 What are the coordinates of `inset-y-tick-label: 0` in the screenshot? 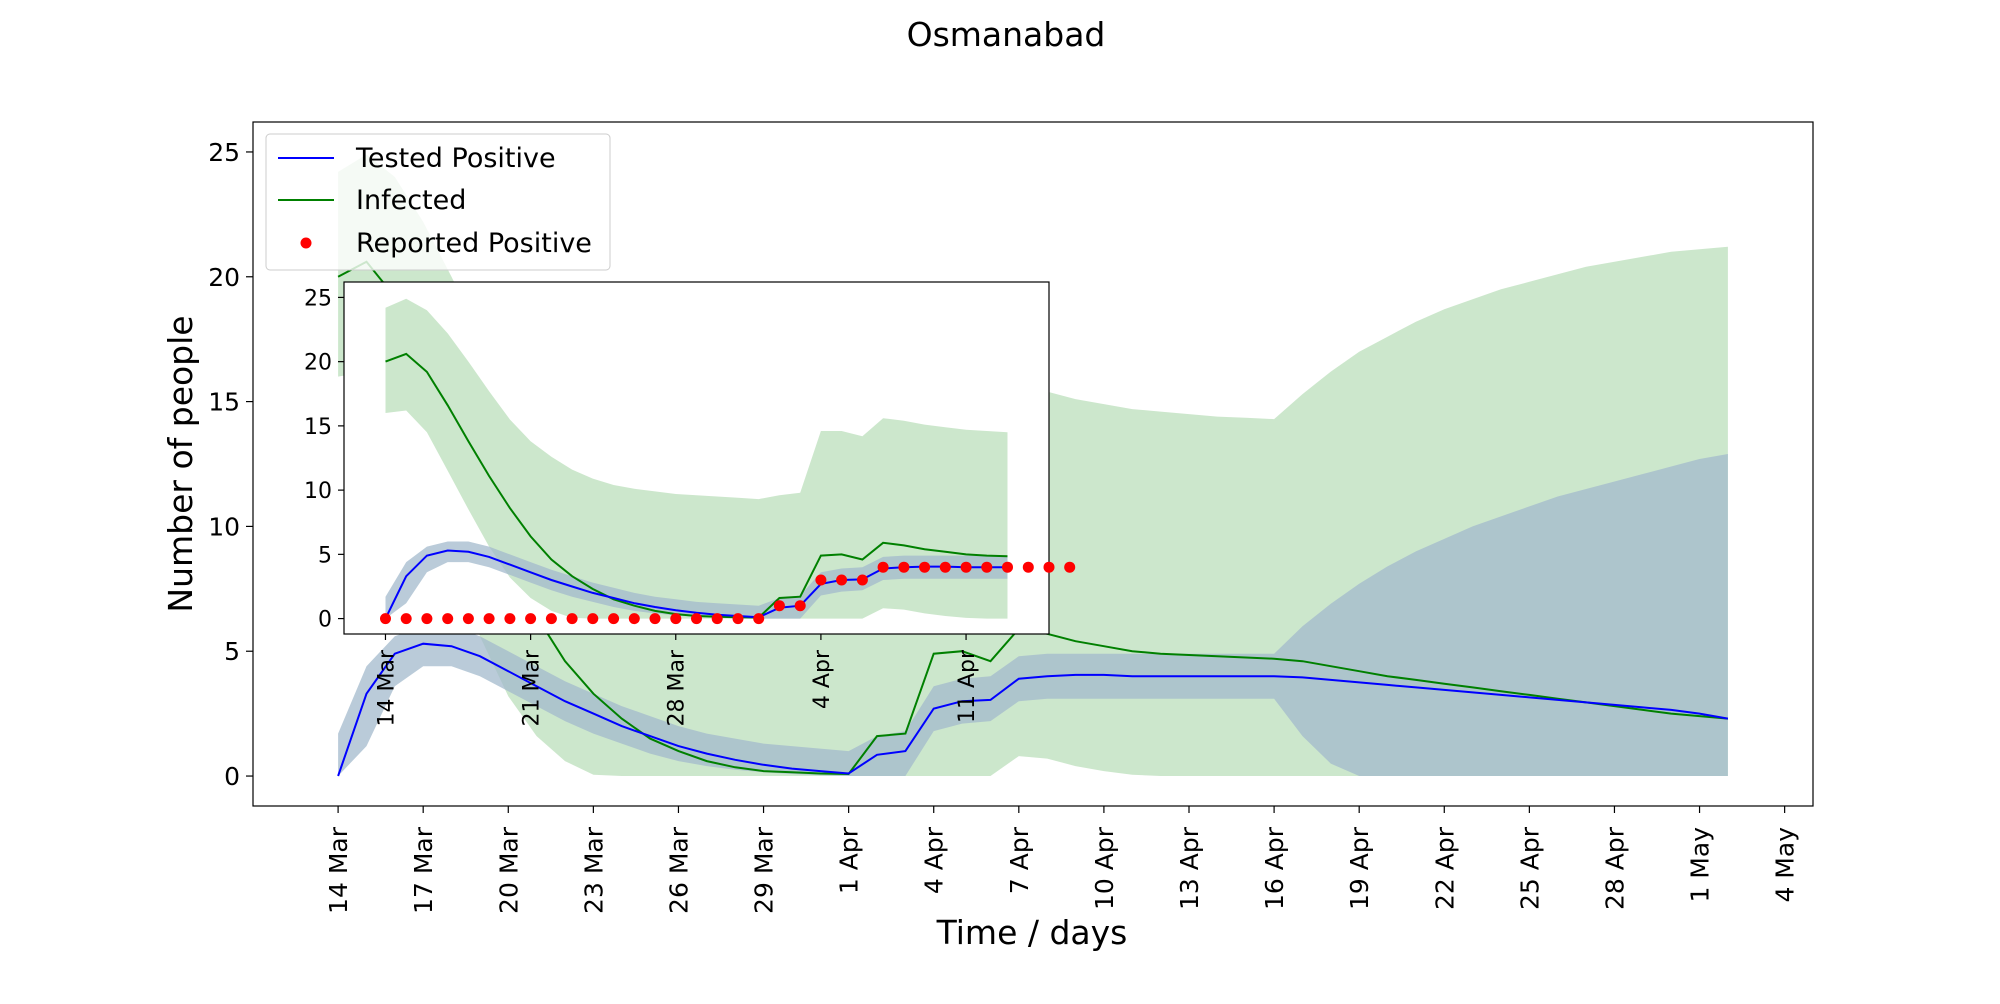 It's located at (325, 620).